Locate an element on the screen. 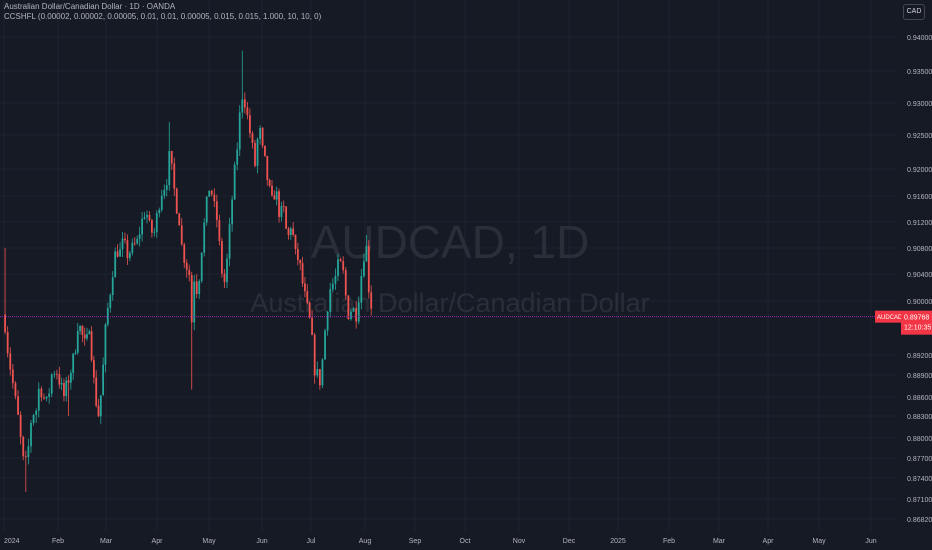 This screenshot has width=932, height=550. x-tick-label: May is located at coordinates (819, 541).